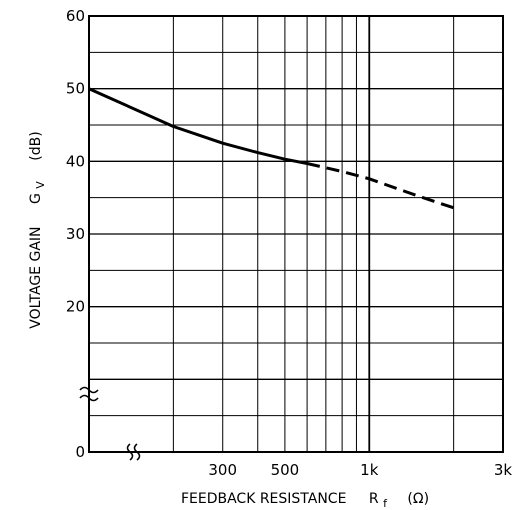  What do you see at coordinates (36, 145) in the screenshot?
I see `y-axis-unit: (dB)` at bounding box center [36, 145].